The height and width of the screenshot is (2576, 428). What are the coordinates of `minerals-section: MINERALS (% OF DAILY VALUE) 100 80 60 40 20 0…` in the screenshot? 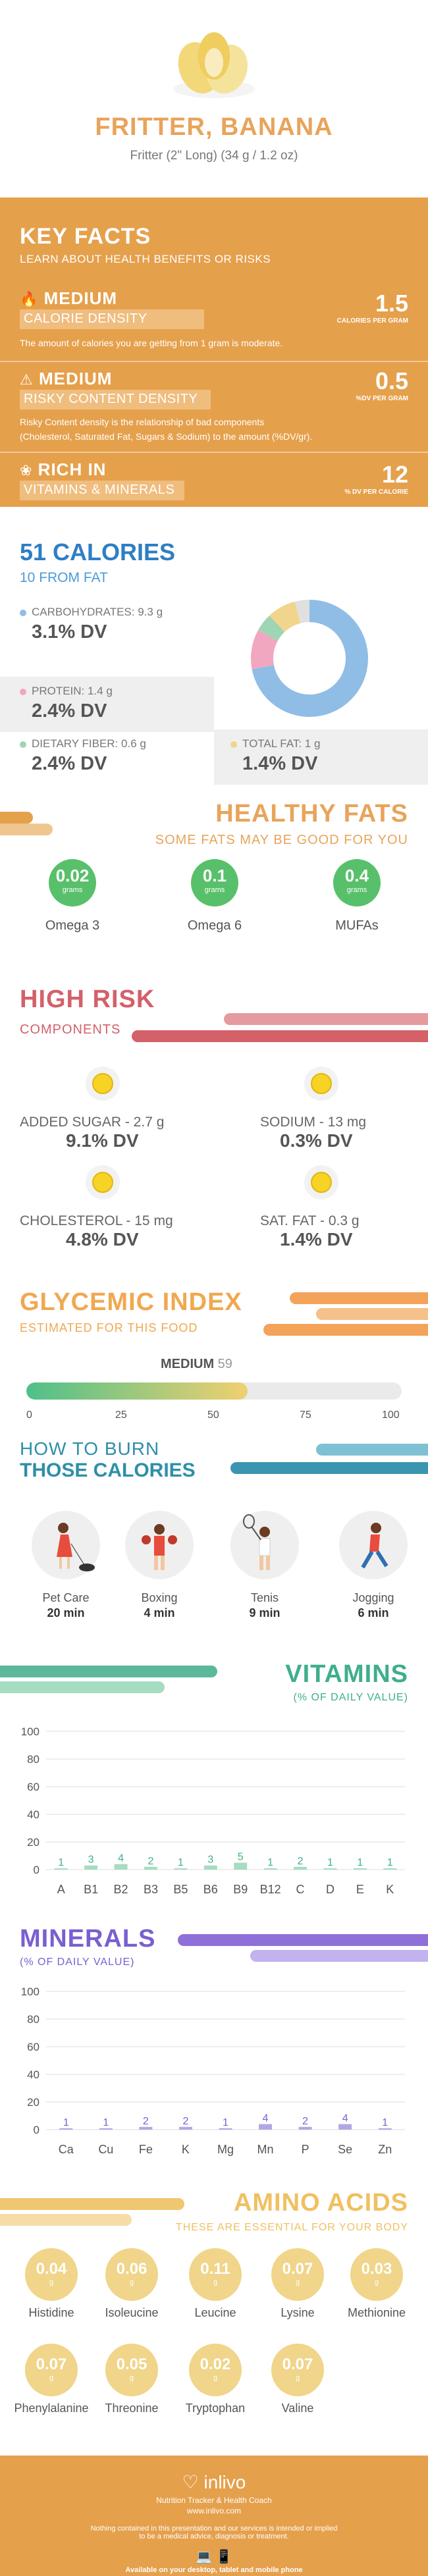 It's located at (214, 2041).